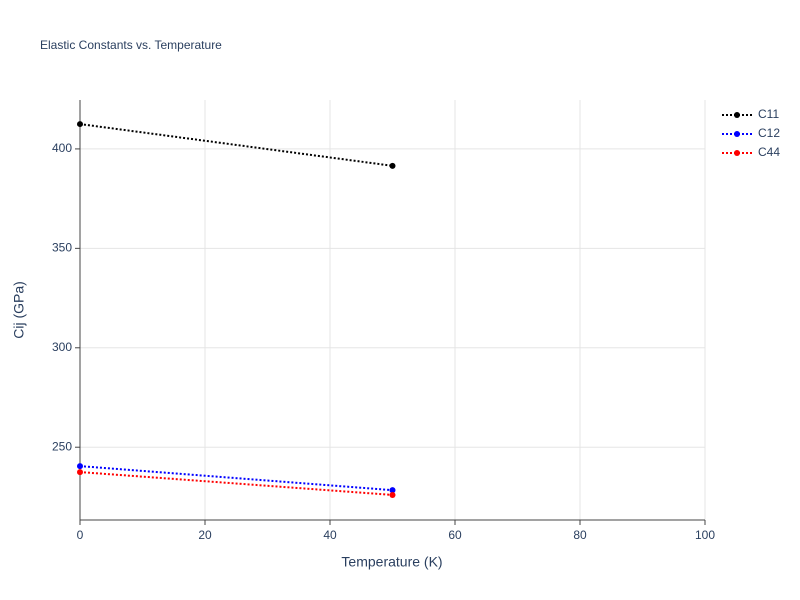 The height and width of the screenshot is (600, 800). Describe the element at coordinates (768, 114) in the screenshot. I see `legend-label: C11` at that location.